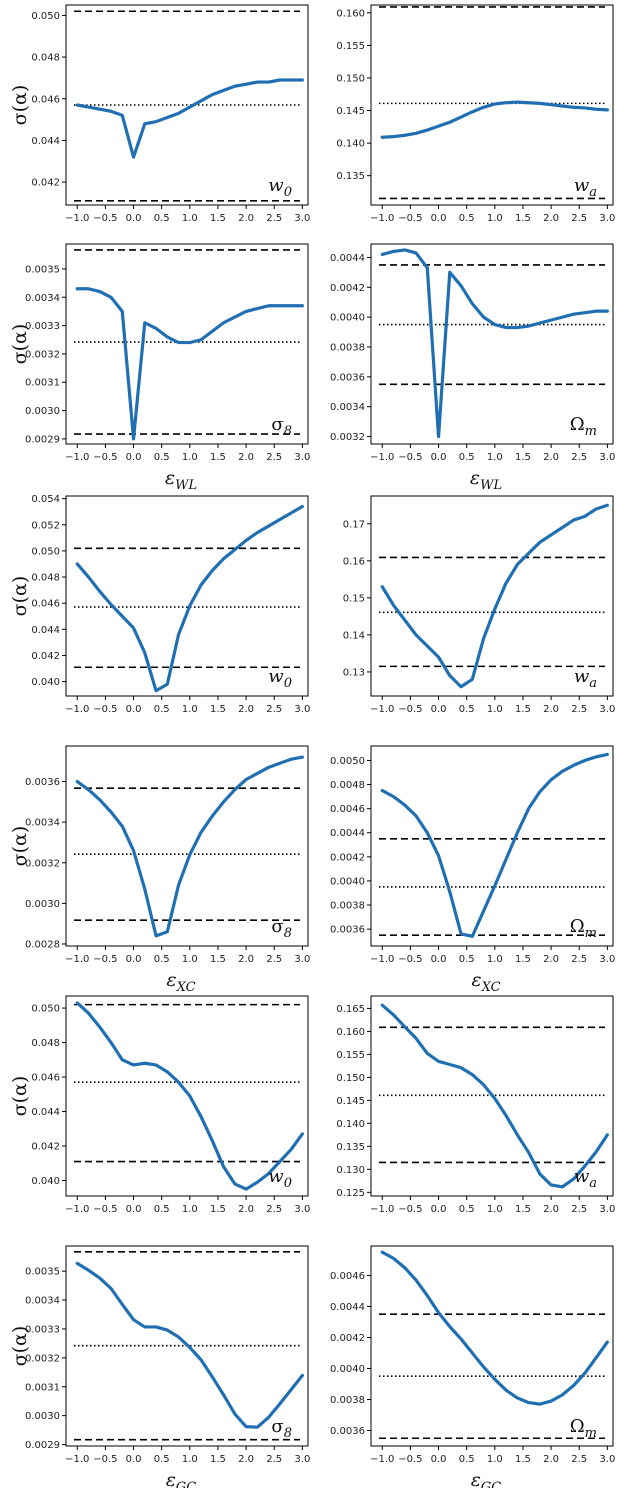 The width and height of the screenshot is (636, 1488). Describe the element at coordinates (42, 326) in the screenshot. I see `y-tick-label: 0.0033` at that location.